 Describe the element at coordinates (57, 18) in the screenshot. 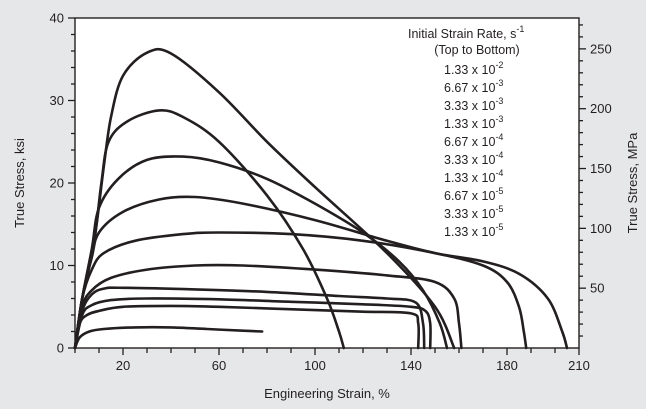

I see `y-tick-label: 40` at that location.